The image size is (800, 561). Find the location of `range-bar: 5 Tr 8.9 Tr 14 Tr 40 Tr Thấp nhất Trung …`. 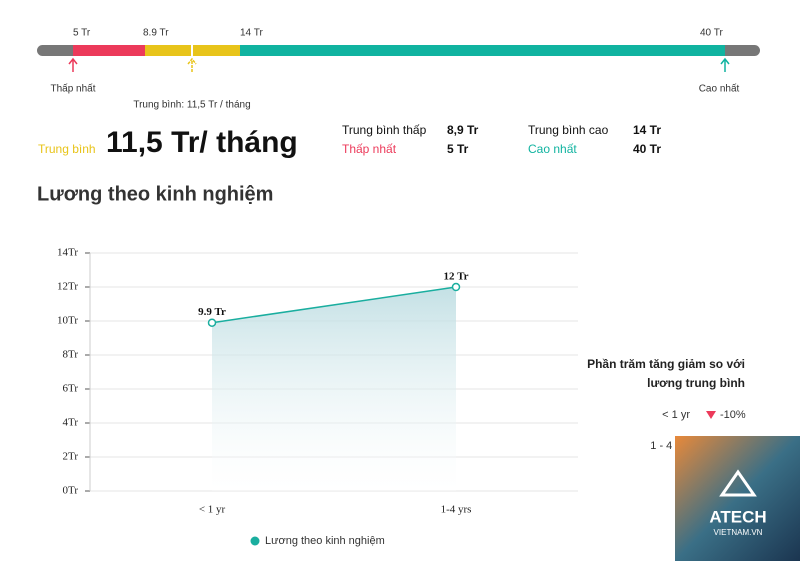

range-bar: 5 Tr 8.9 Tr 14 Tr 40 Tr Thấp nhất Trung … is located at coordinates (398, 69).